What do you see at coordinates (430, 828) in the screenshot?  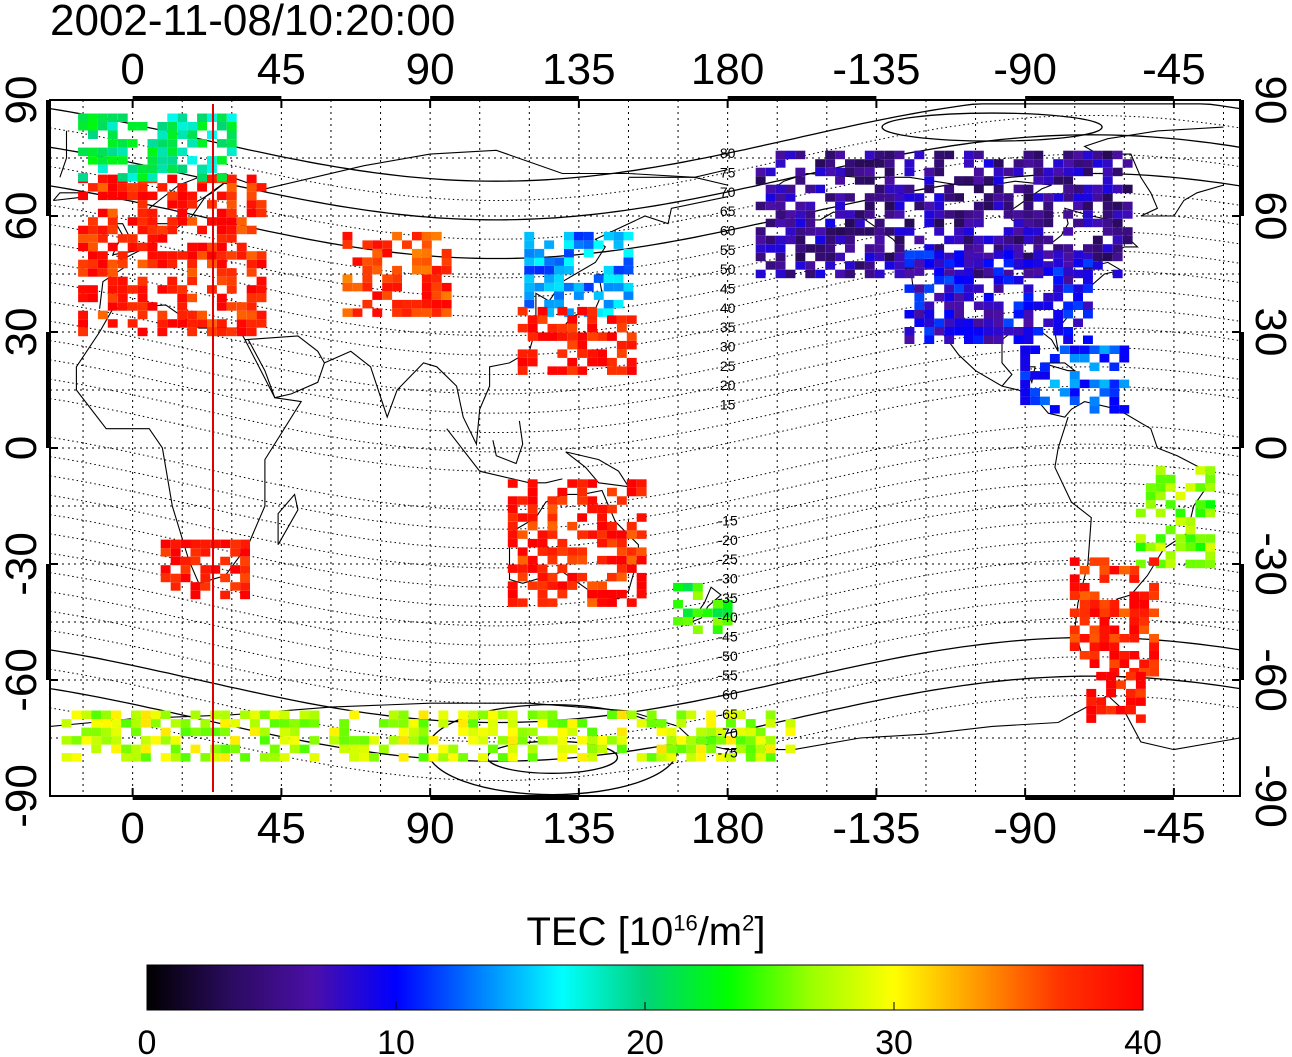 I see `x-bottom-tick-label: 90` at bounding box center [430, 828].